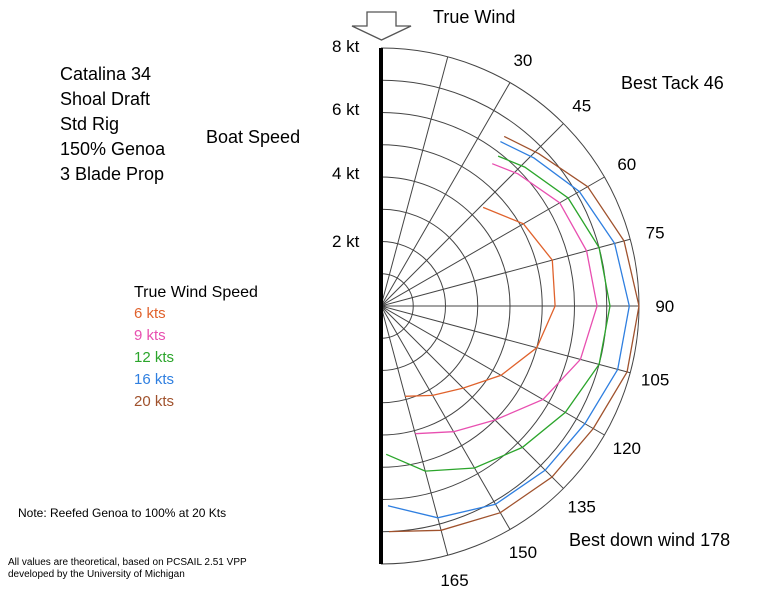 This screenshot has width=771, height=600. I want to click on boat-model: Catalina 34, so click(106, 74).